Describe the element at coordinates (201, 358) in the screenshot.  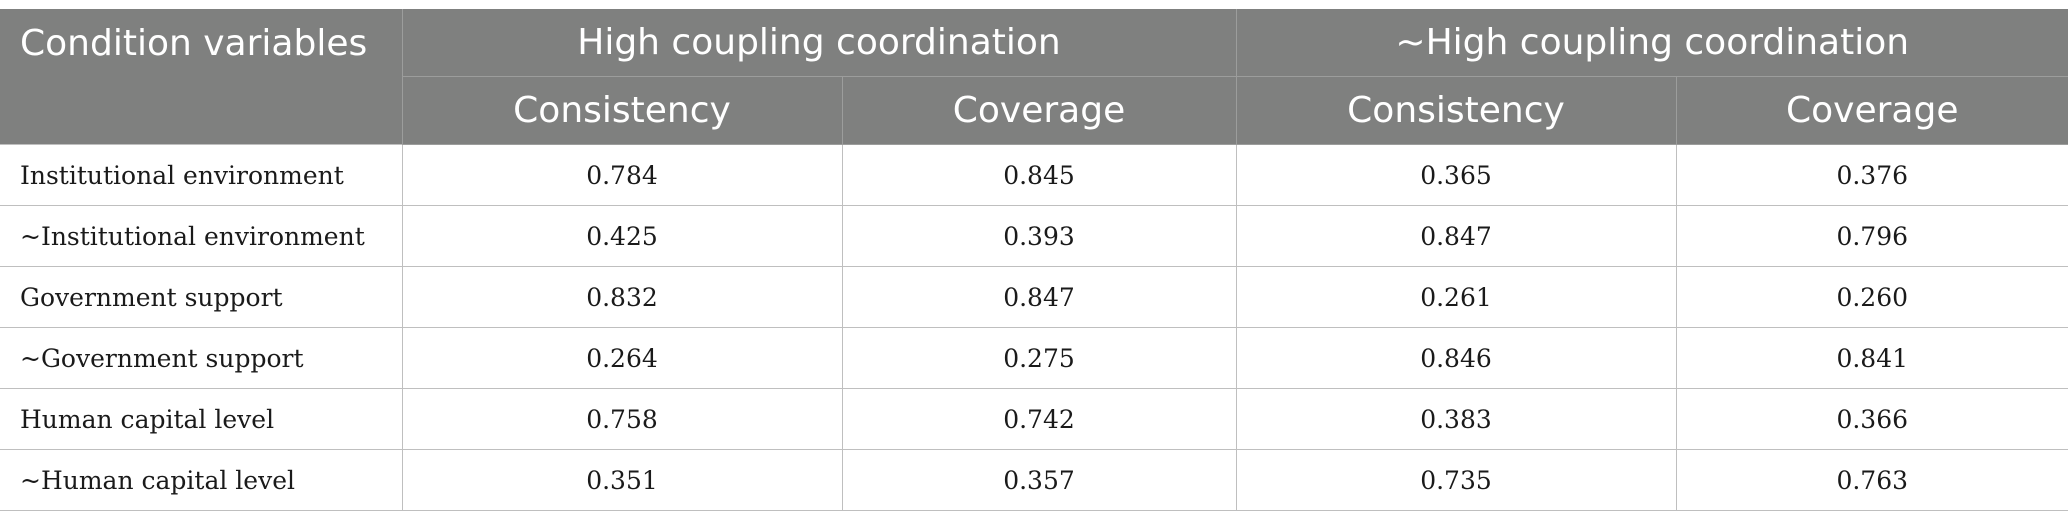
I see `row-label: ~Government support` at that location.